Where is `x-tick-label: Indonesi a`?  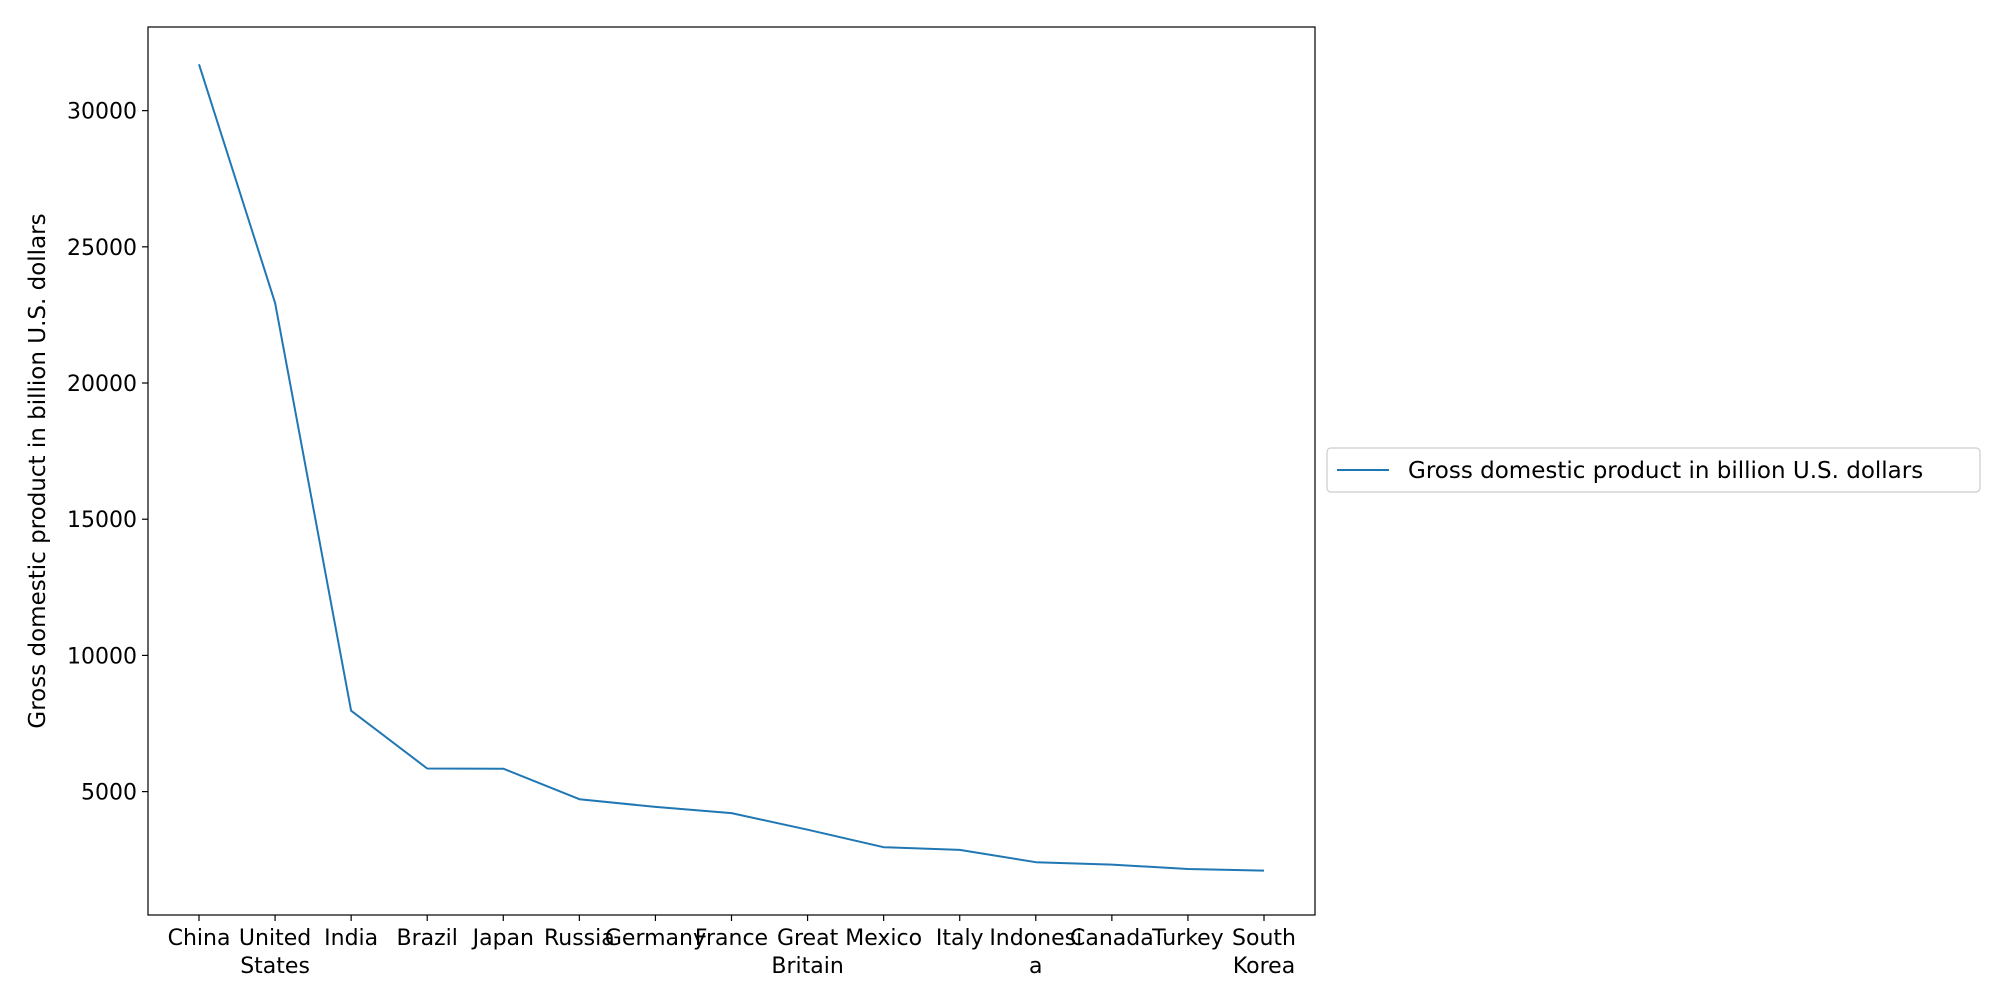 x-tick-label: Indonesi a is located at coordinates (1035, 952).